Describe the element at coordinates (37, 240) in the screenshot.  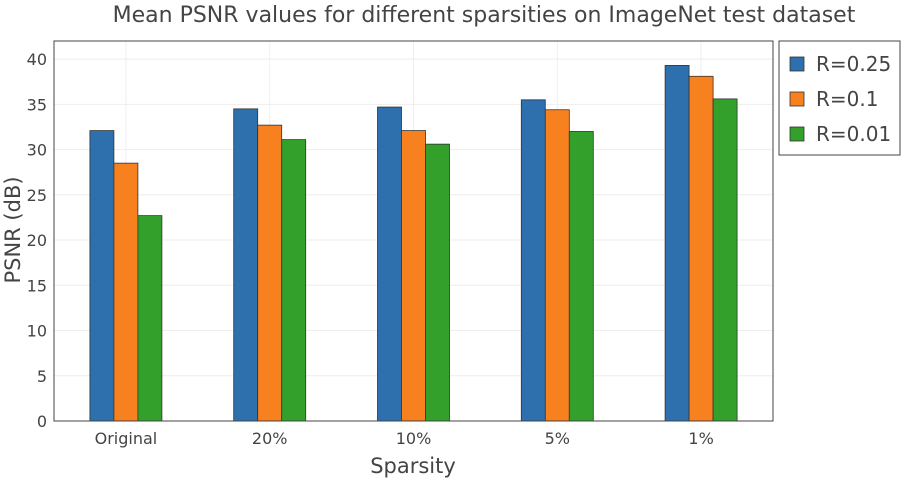
I see `y-tick-label: 20` at that location.